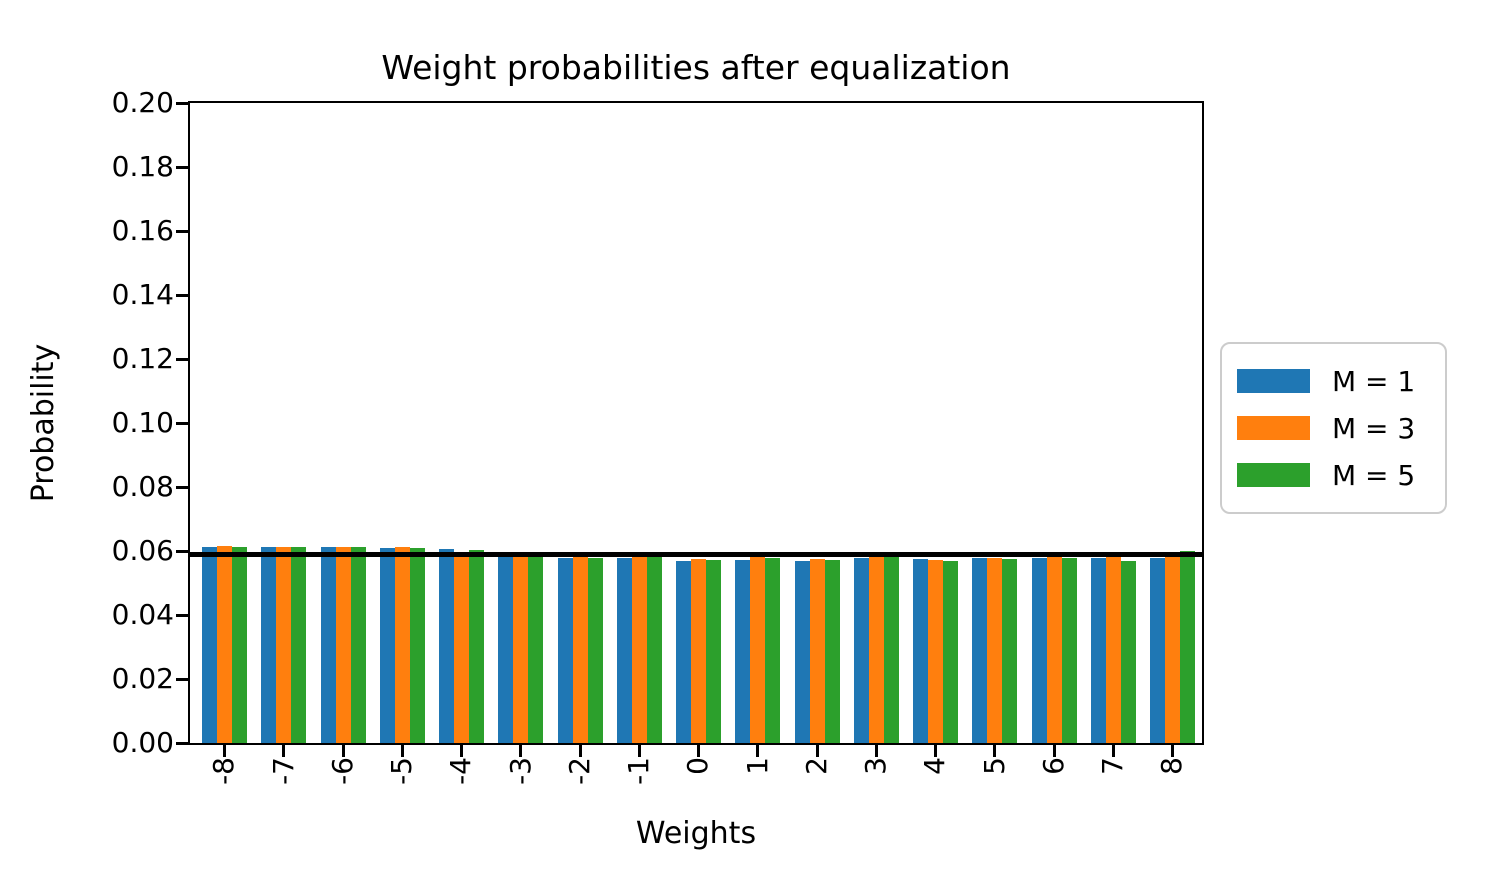  What do you see at coordinates (935, 766) in the screenshot?
I see `x-tick-label: 4` at bounding box center [935, 766].